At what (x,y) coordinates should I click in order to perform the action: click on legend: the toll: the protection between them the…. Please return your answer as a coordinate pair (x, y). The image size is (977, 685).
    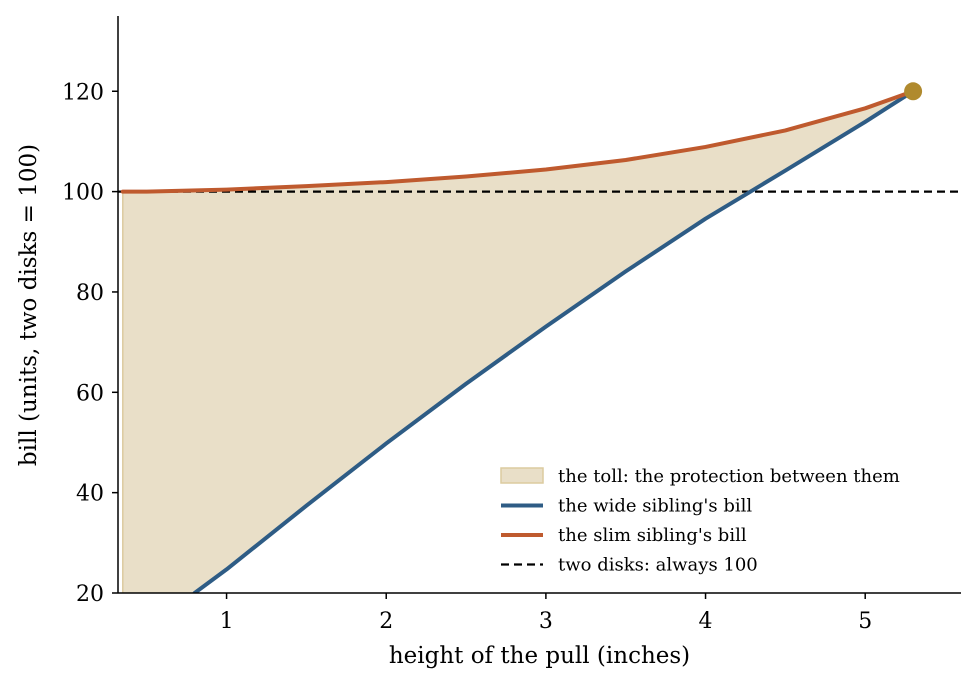
    Looking at the image, I should click on (700, 521).